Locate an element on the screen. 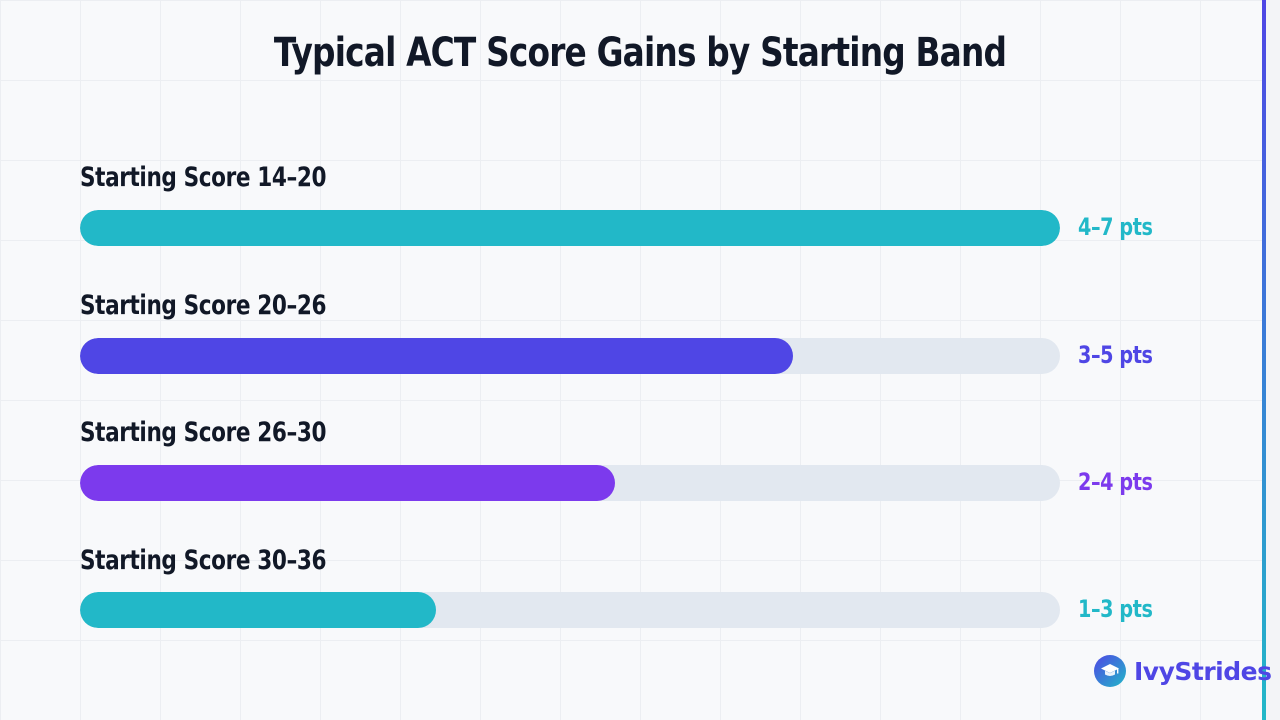 The height and width of the screenshot is (720, 1280). chart-title: Typical ACT Score Gains by Starting Band is located at coordinates (640, 53).